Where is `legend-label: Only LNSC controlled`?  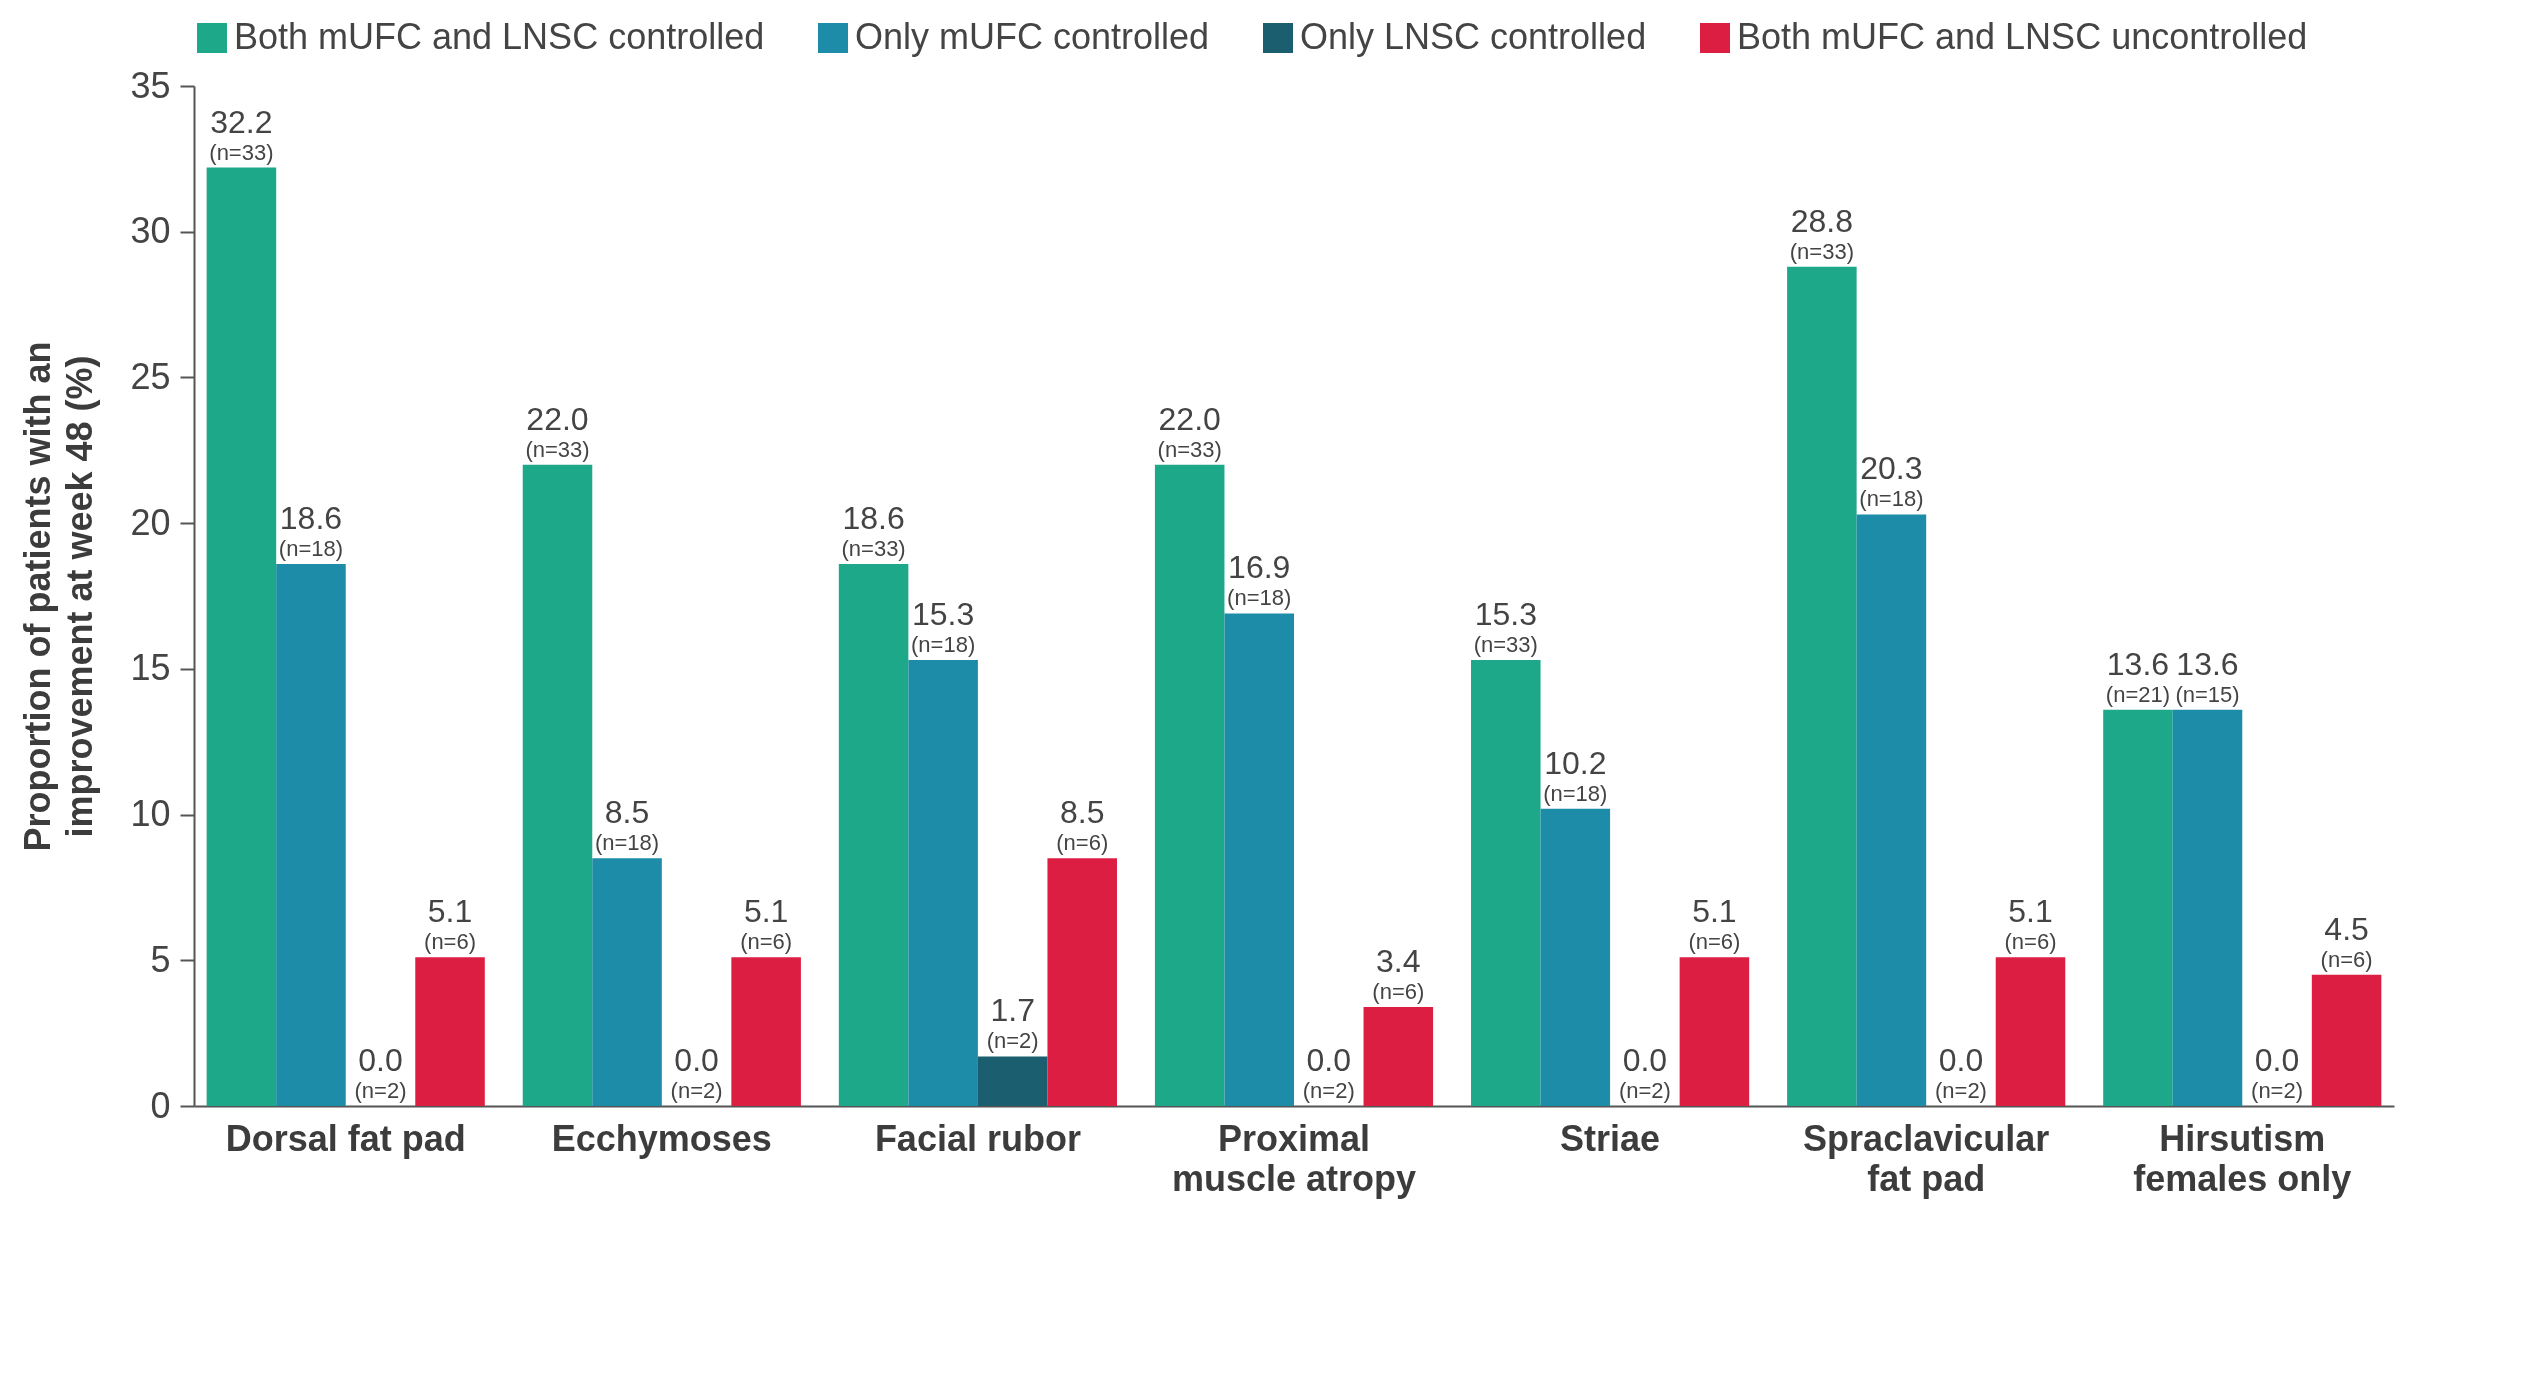 legend-label: Only LNSC controlled is located at coordinates (1473, 36).